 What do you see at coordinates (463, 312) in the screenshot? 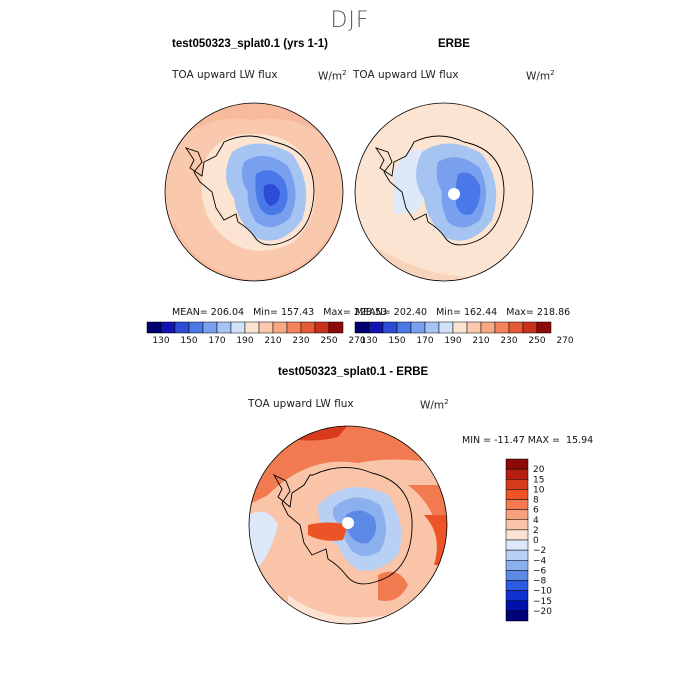
I see `panel2-stats: MEAN= 202.40 Min= 162.44 Max= 218.86` at bounding box center [463, 312].